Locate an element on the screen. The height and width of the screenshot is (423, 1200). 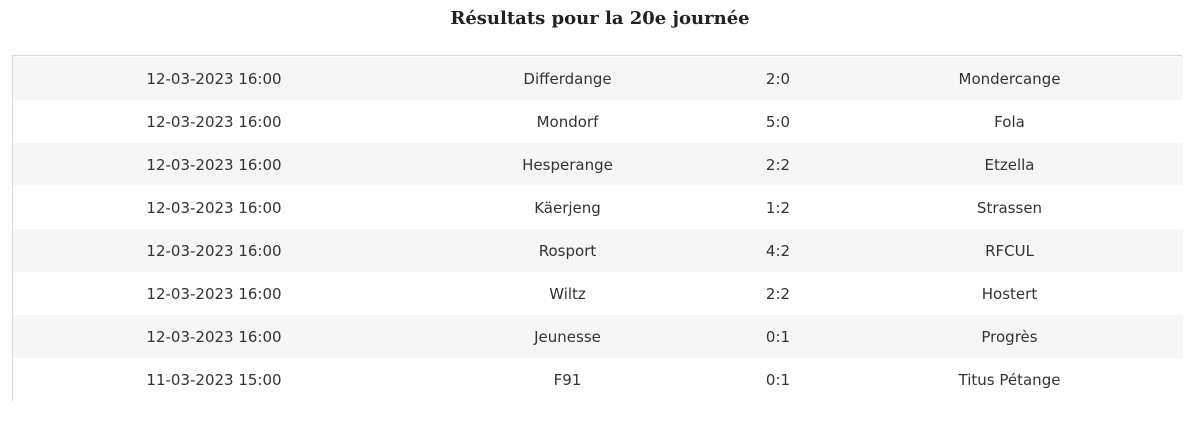
home-team: Käerjeng is located at coordinates (567, 207).